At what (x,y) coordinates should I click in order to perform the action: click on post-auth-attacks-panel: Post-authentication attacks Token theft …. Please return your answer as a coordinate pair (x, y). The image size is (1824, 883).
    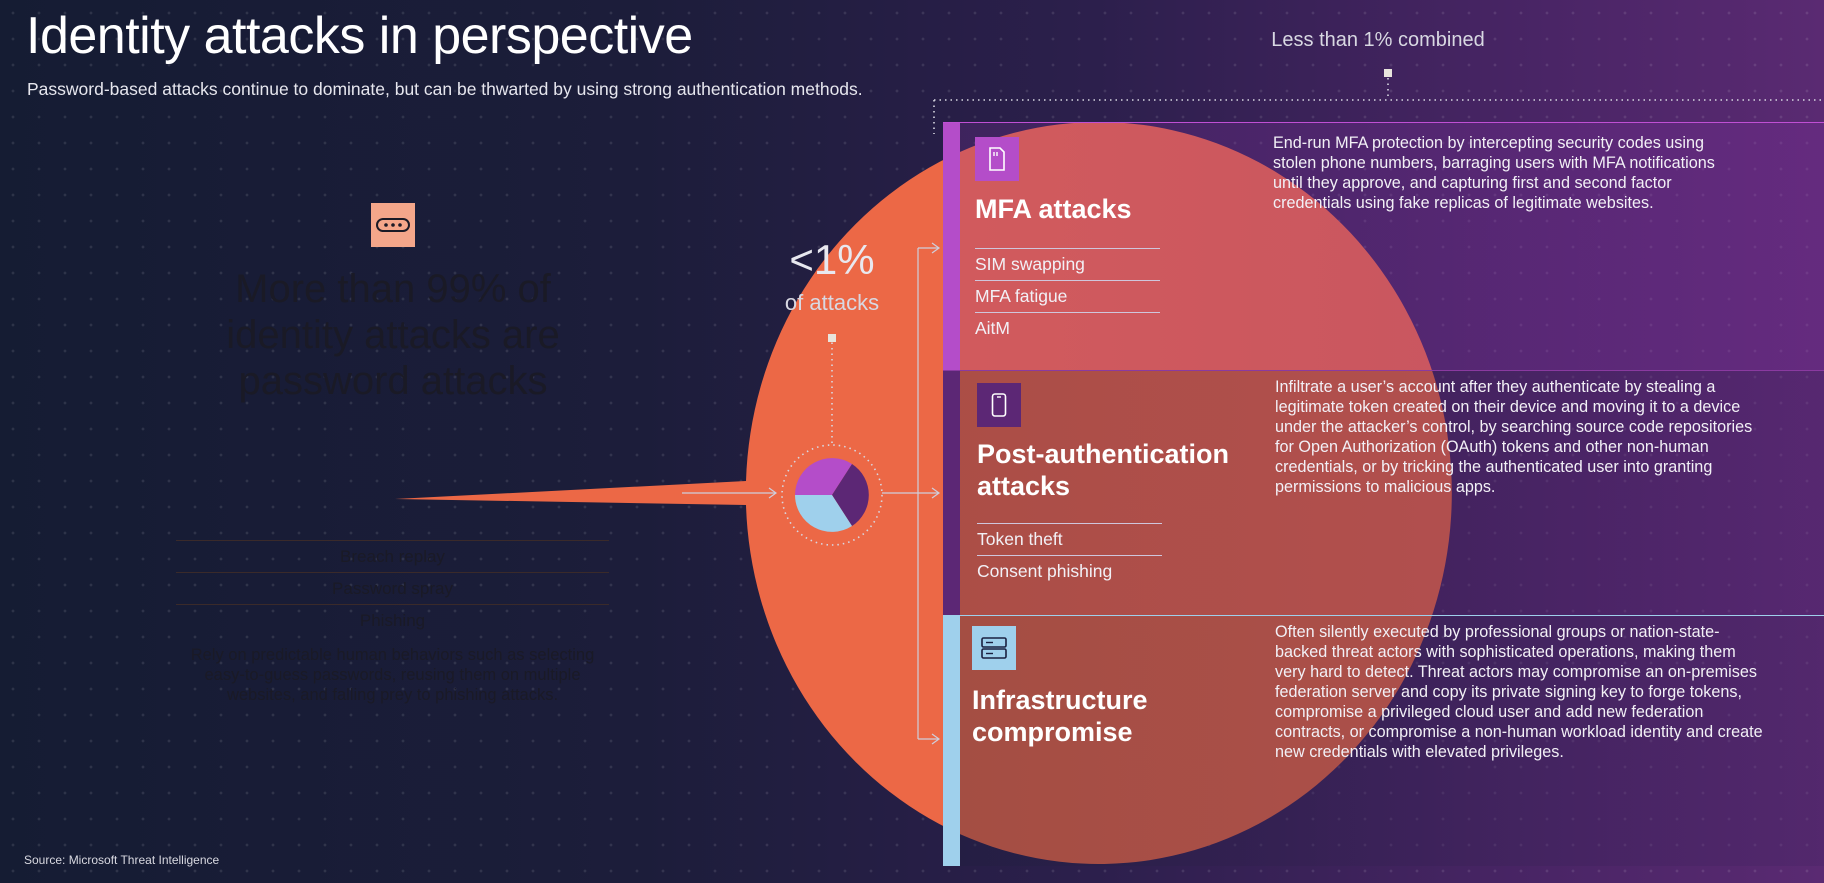
    Looking at the image, I should click on (1383, 492).